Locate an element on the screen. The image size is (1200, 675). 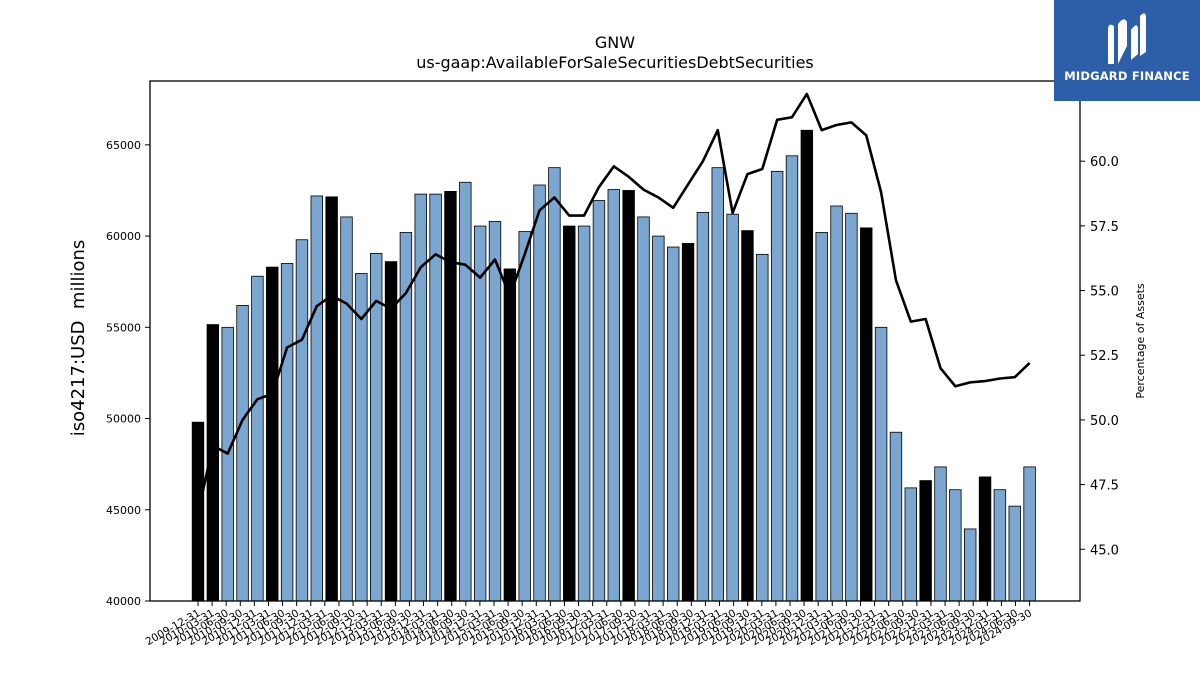
chart-title: GNW is located at coordinates (615, 42).